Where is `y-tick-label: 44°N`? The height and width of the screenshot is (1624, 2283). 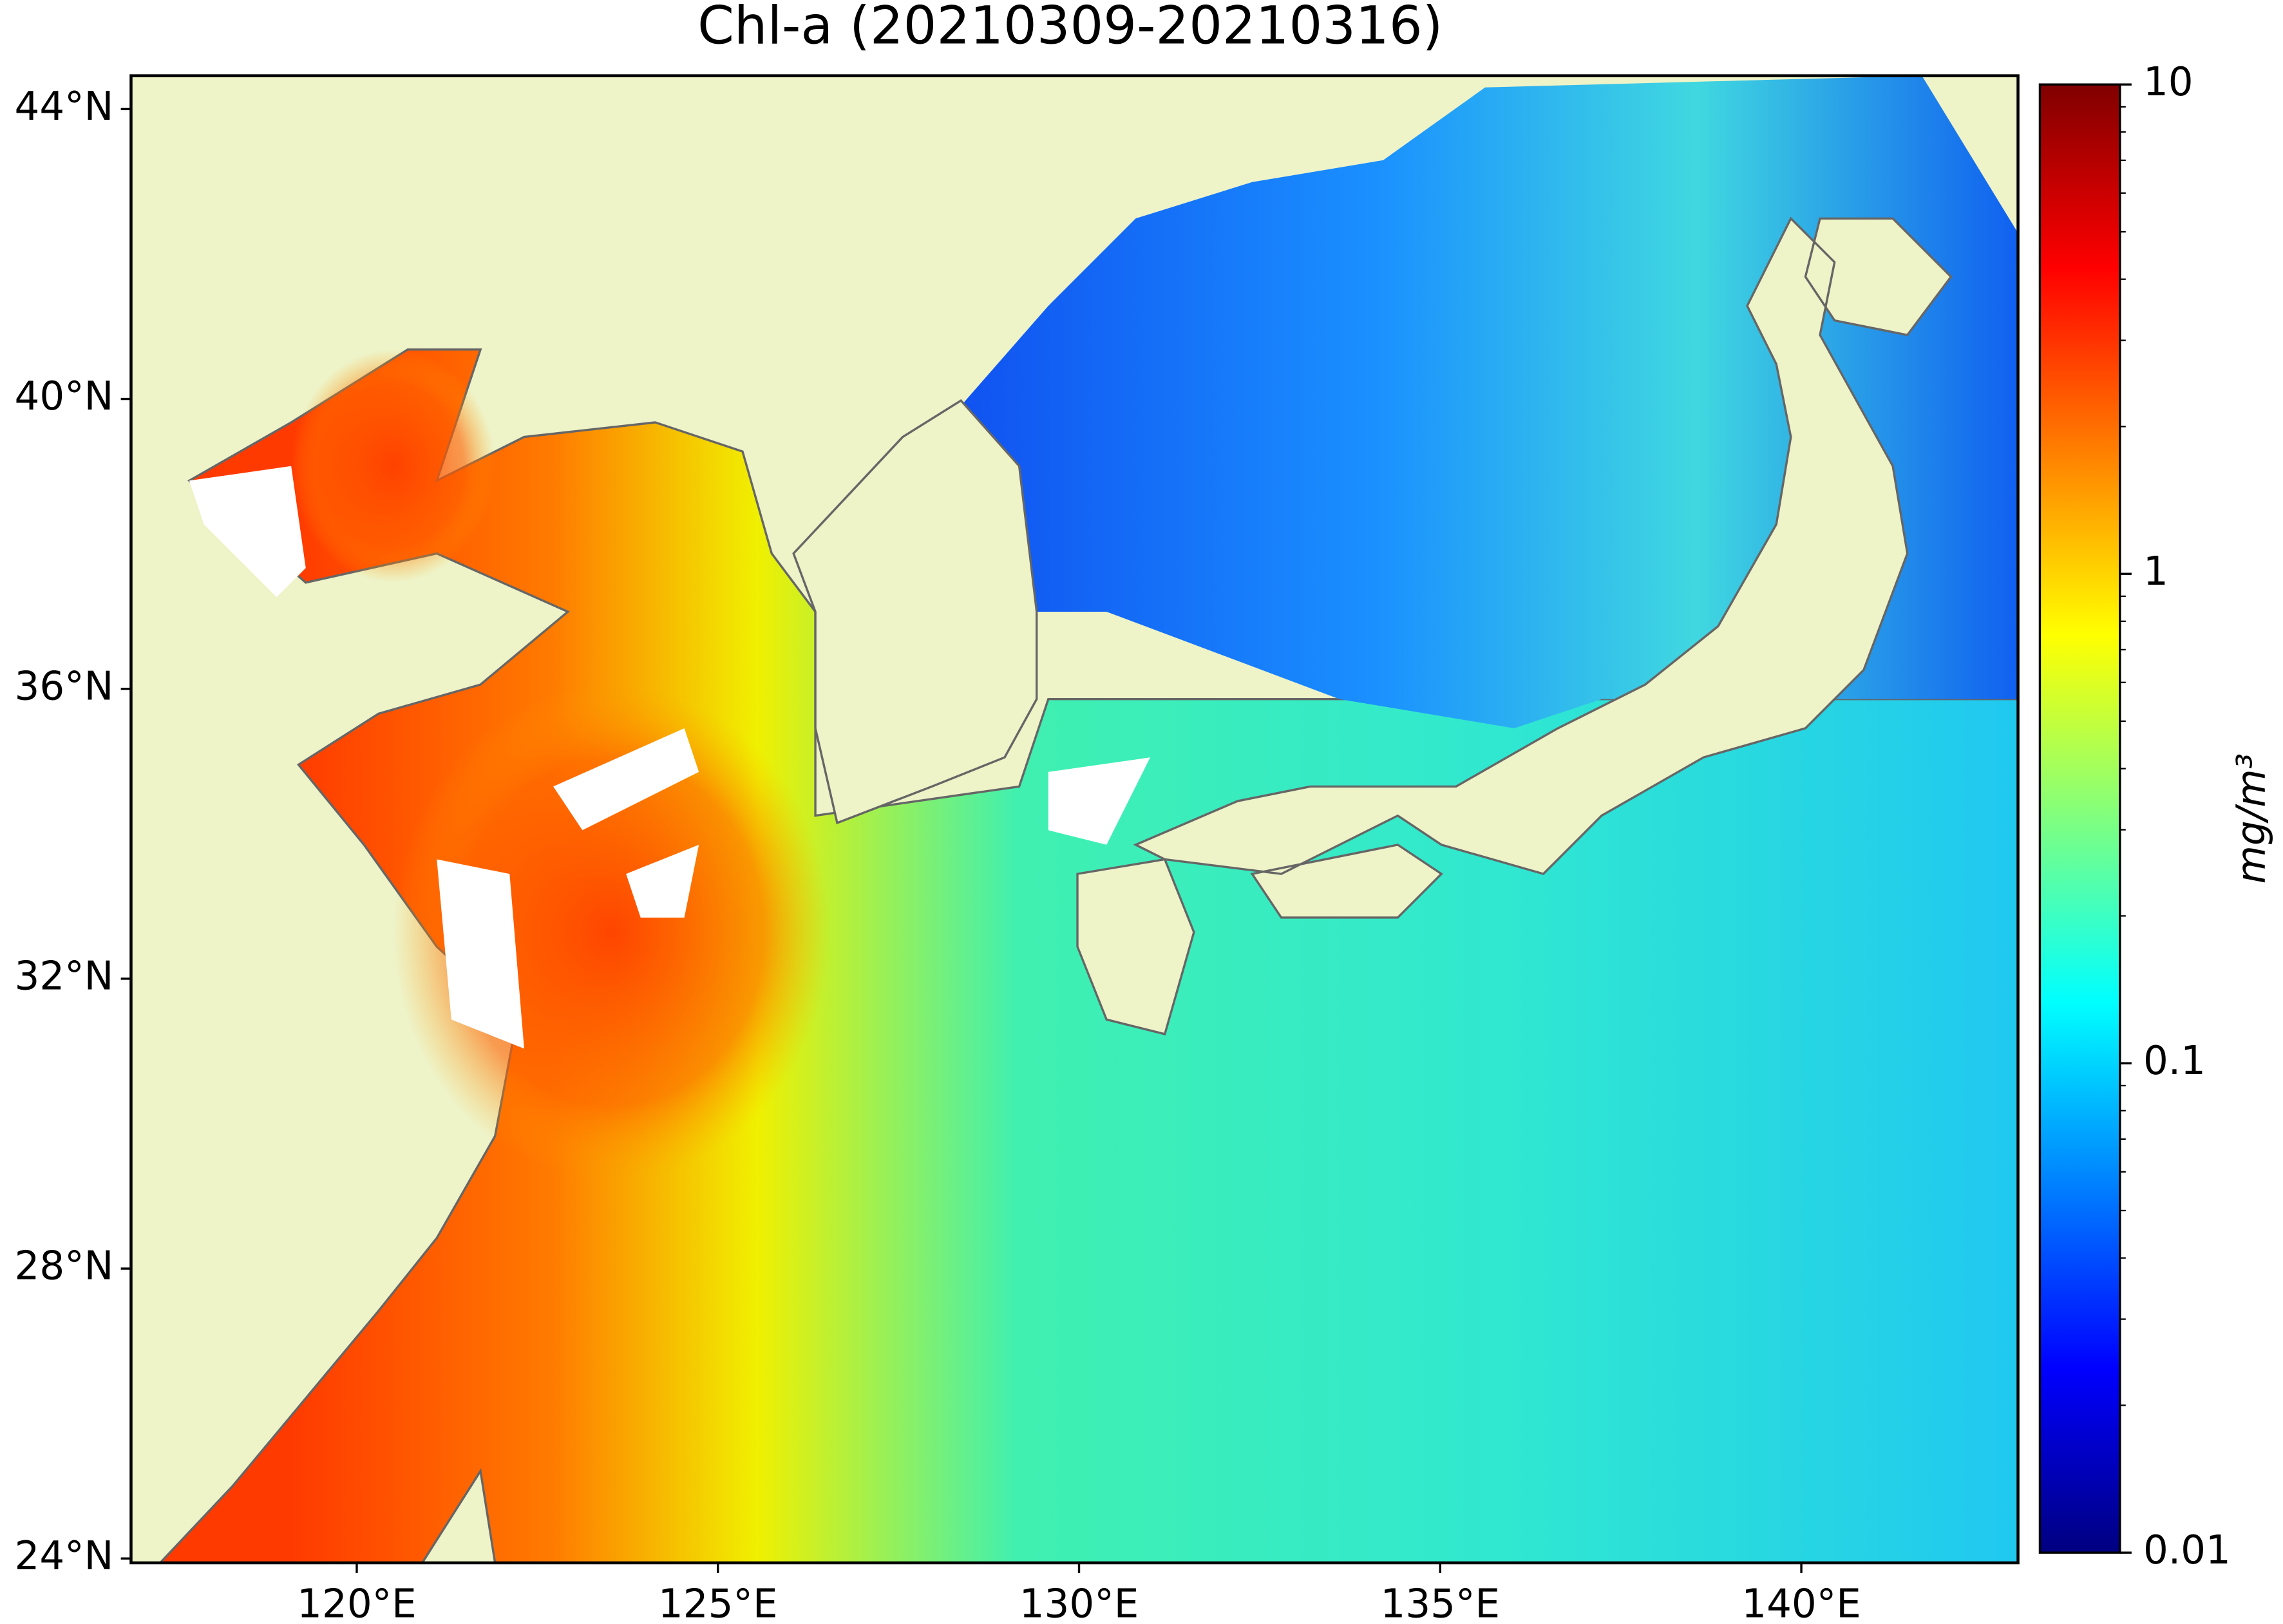 y-tick-label: 44°N is located at coordinates (64, 107).